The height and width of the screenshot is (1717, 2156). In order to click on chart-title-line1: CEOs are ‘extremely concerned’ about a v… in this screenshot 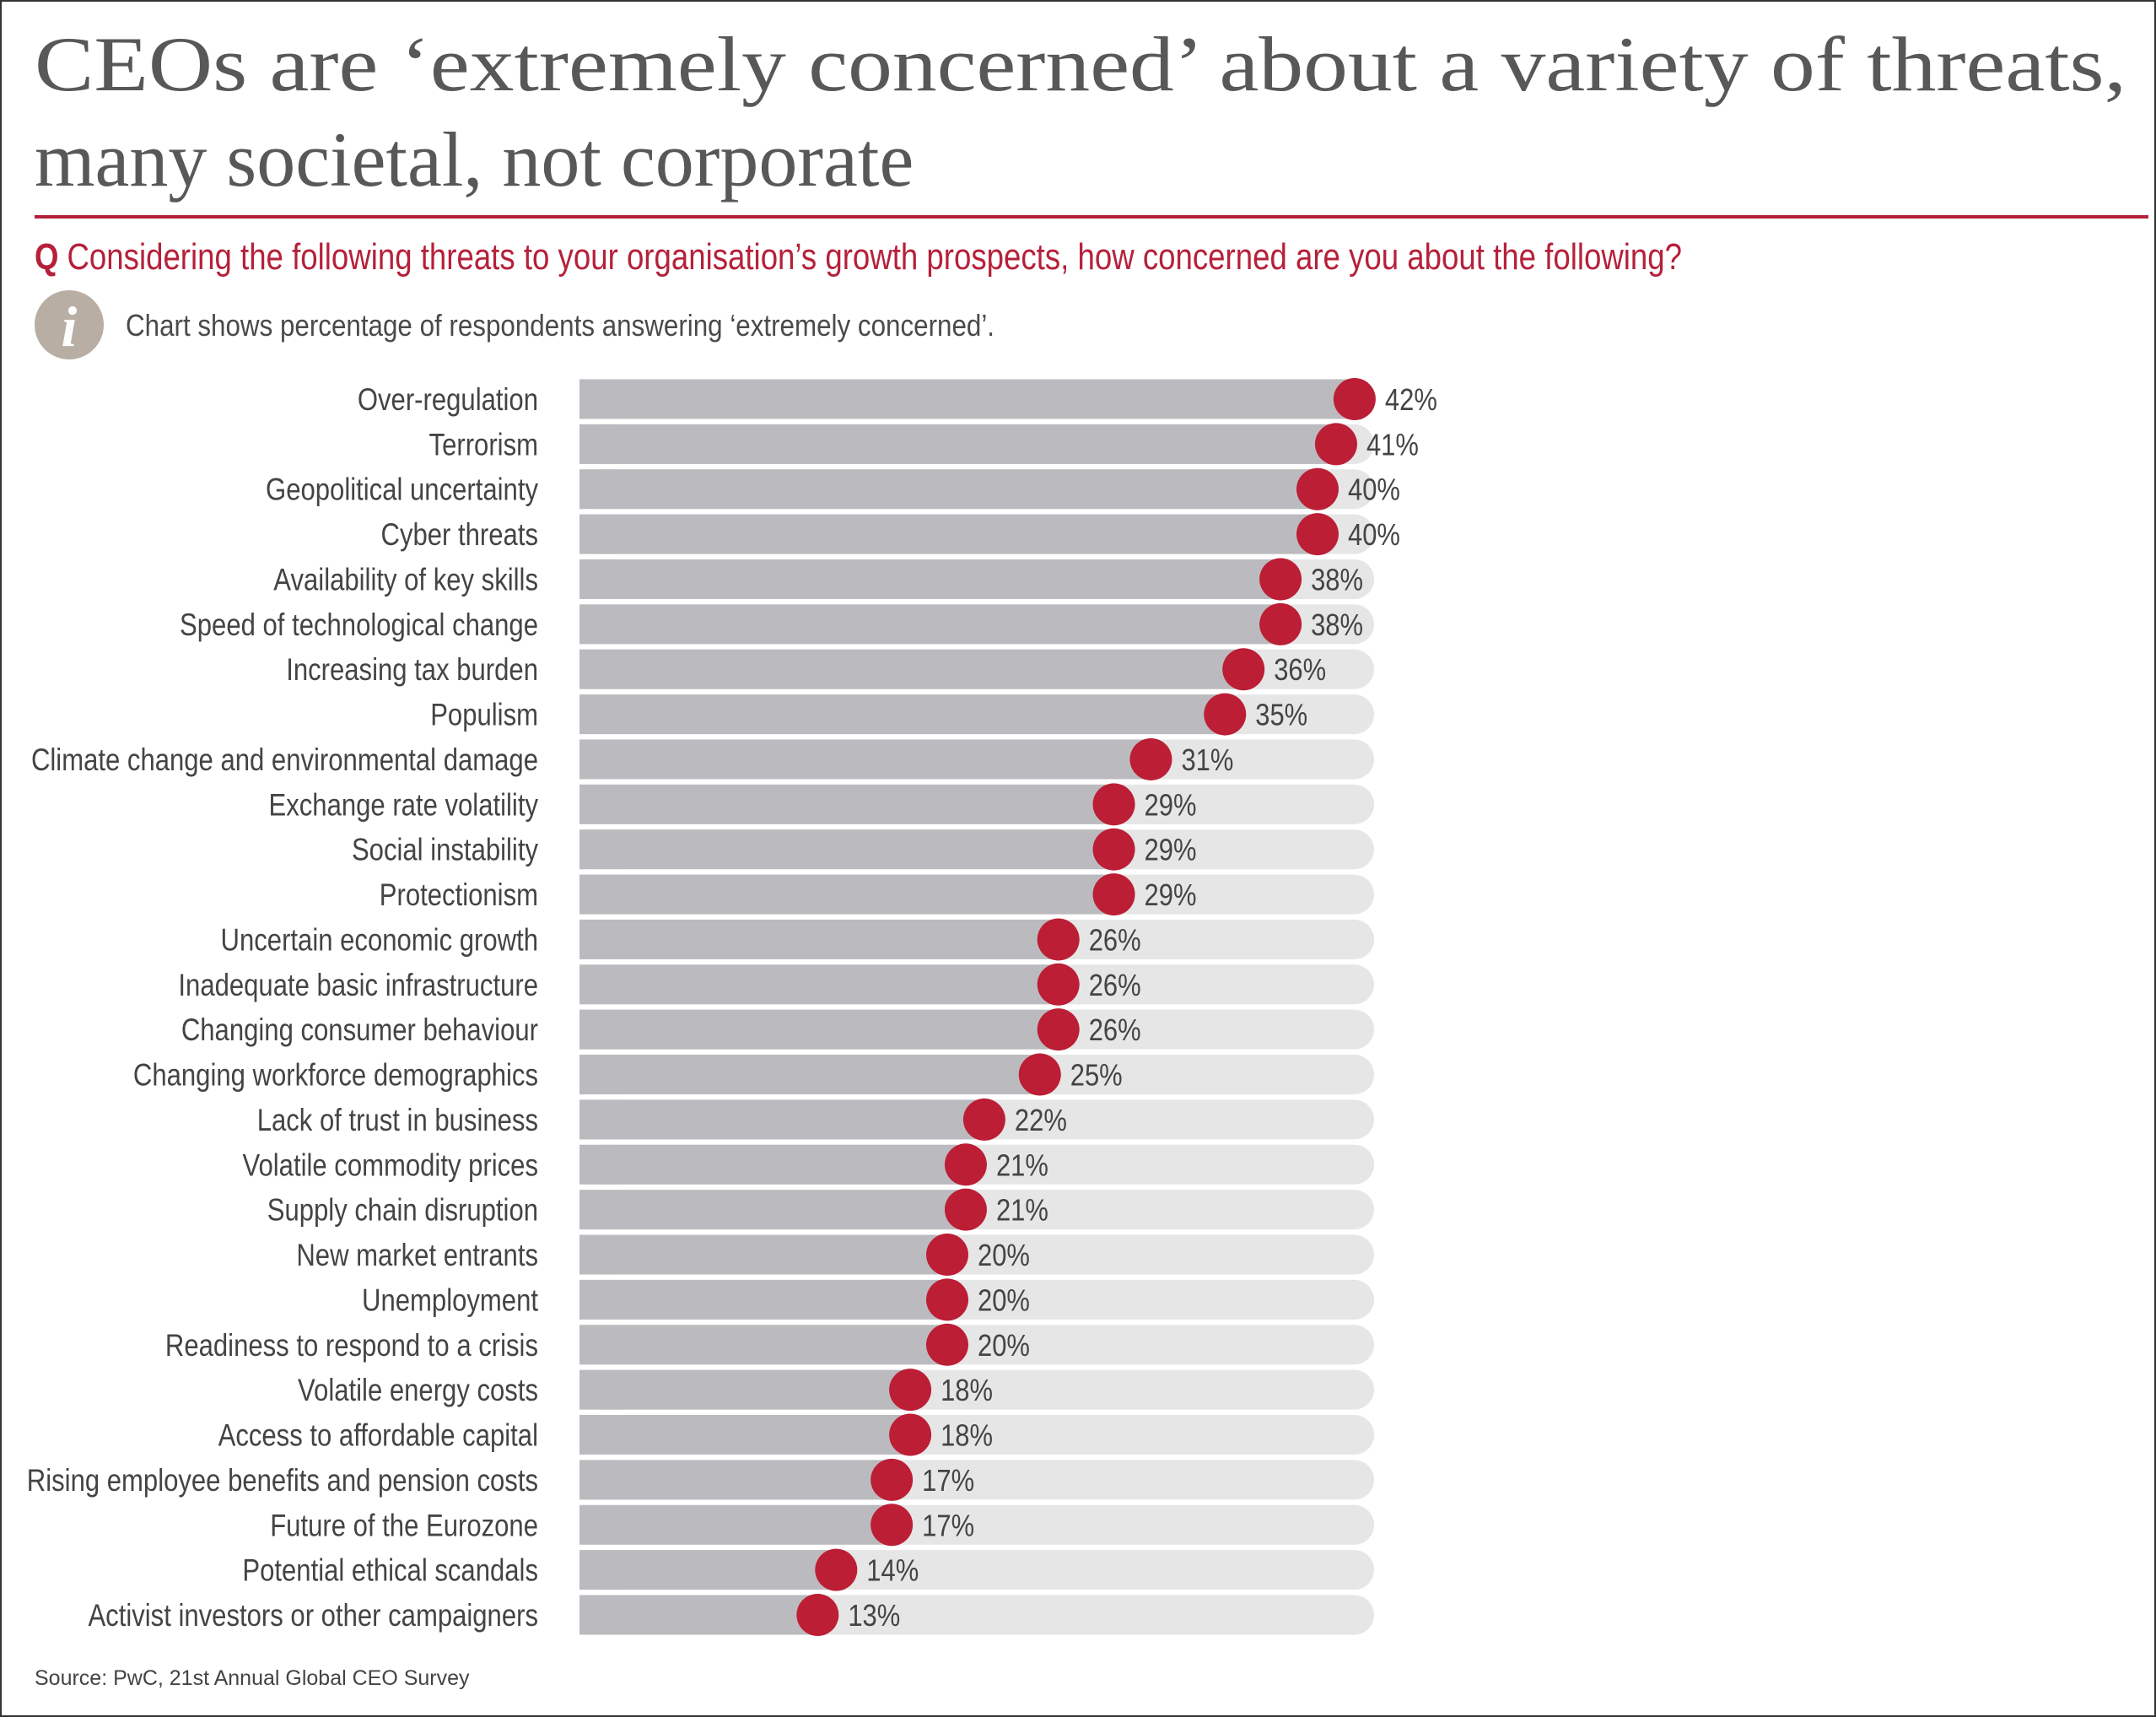, I will do `click(1080, 64)`.